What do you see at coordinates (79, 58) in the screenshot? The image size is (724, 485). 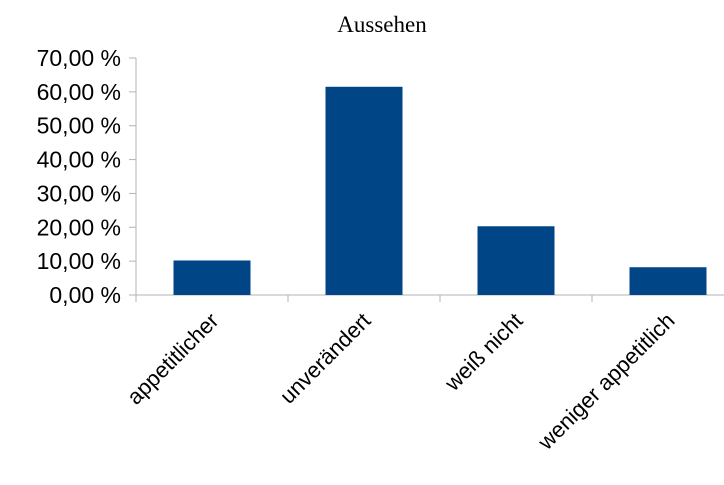 I see `y-tick-label: 70,00 %` at bounding box center [79, 58].